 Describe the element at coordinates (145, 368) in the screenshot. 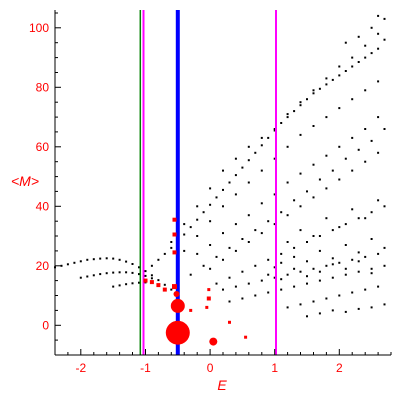

I see `x-tick-label: -1` at that location.